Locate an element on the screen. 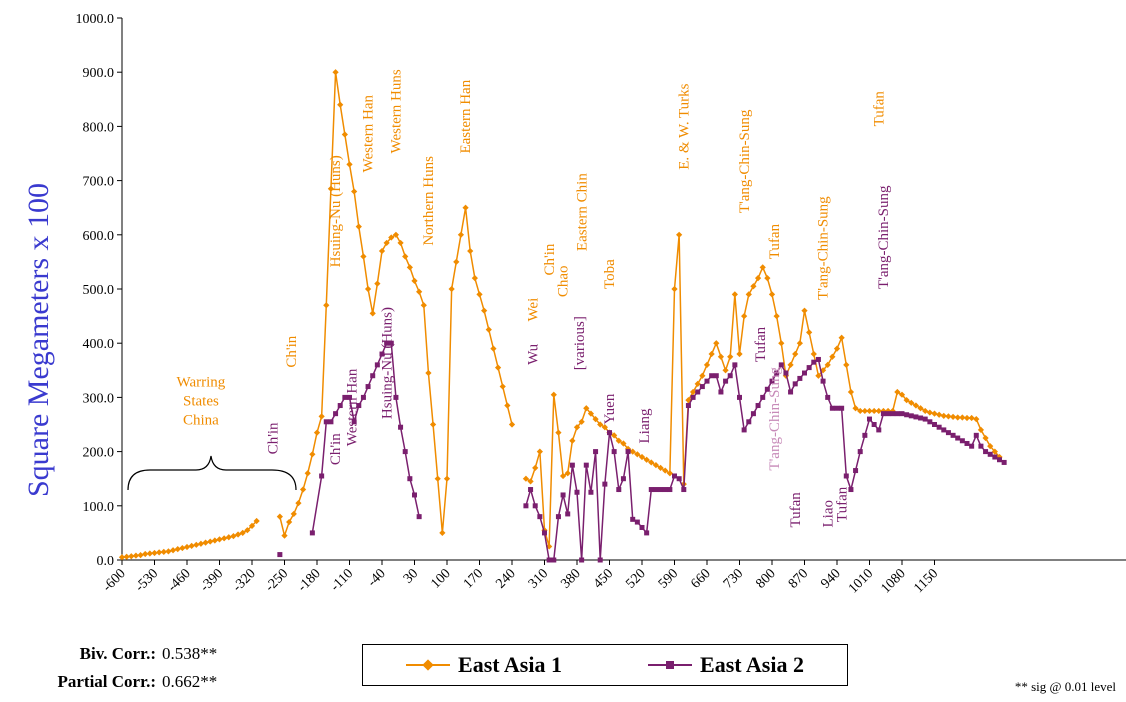  biv-corr-label: Biv. Corr.: is located at coordinates (117, 653).